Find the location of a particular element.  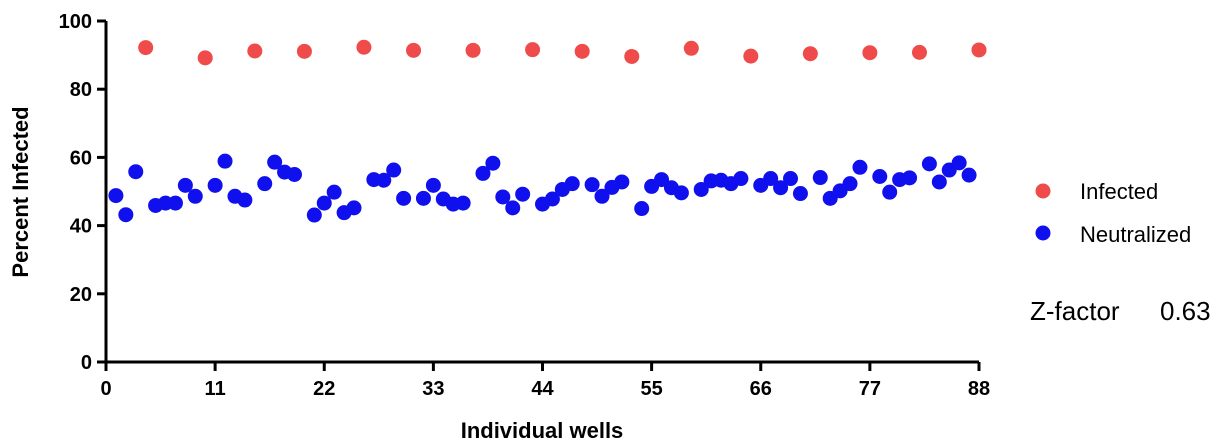

z-factor-annotation: Z-factor 0.63 is located at coordinates (1120, 311).